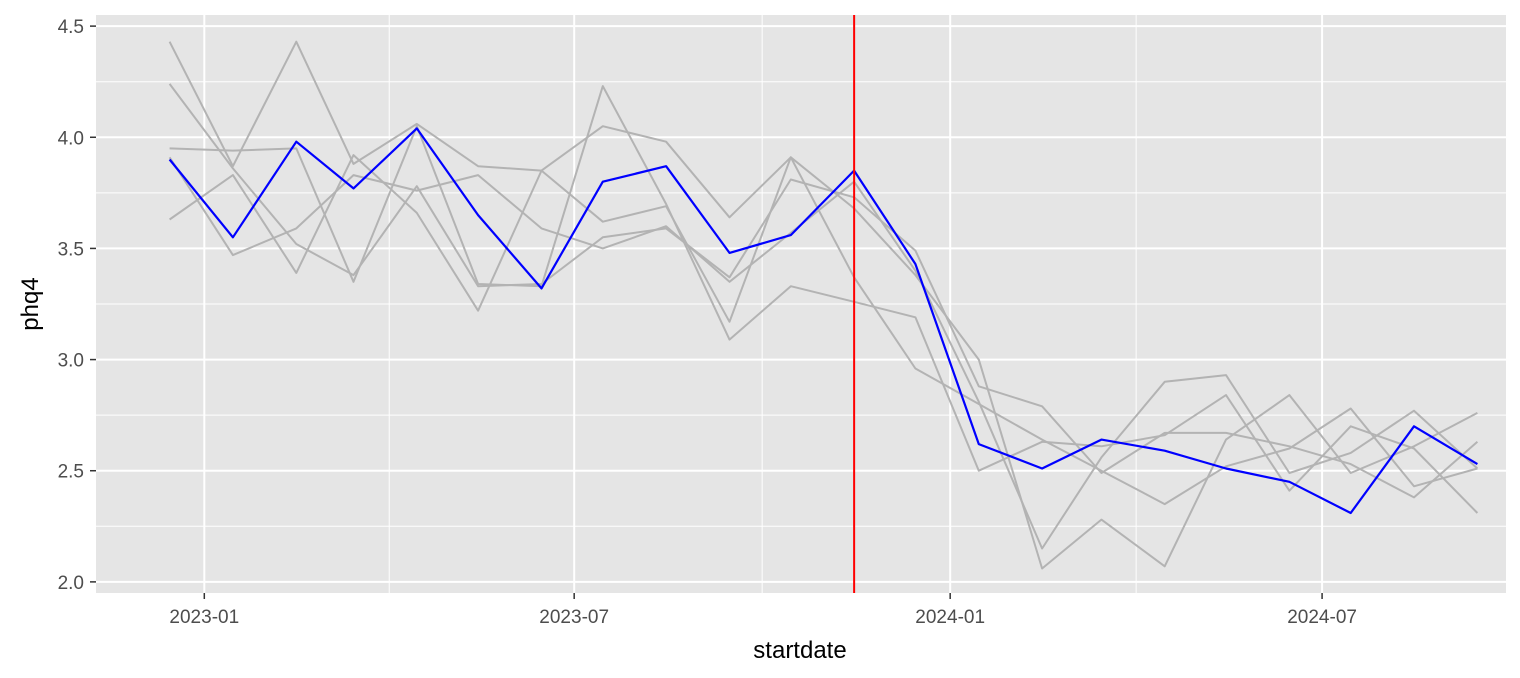 Image resolution: width=1520 pixels, height=678 pixels. What do you see at coordinates (204, 617) in the screenshot?
I see `x-tick-label: 2023-01` at bounding box center [204, 617].